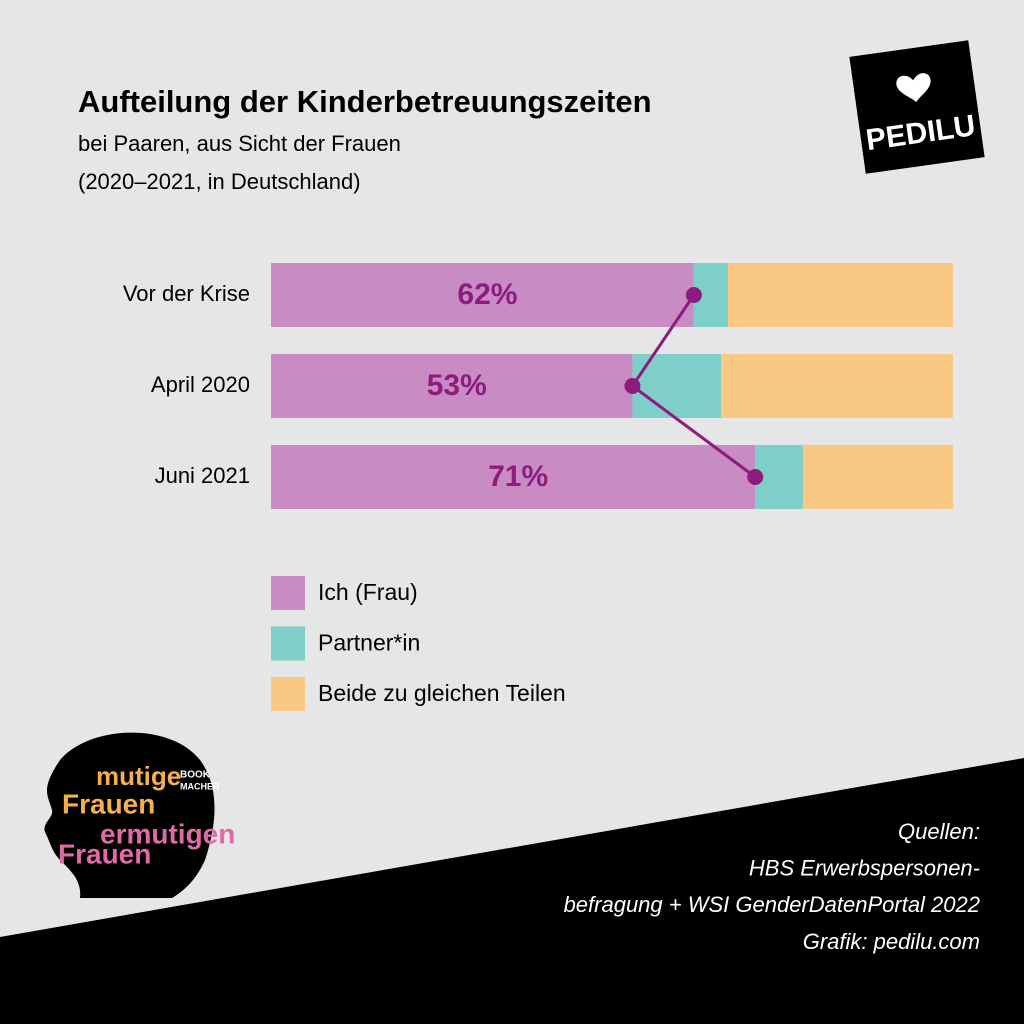 This screenshot has width=1024, height=1024. Describe the element at coordinates (368, 592) in the screenshot. I see `legend-label: Ich (Frau)` at that location.